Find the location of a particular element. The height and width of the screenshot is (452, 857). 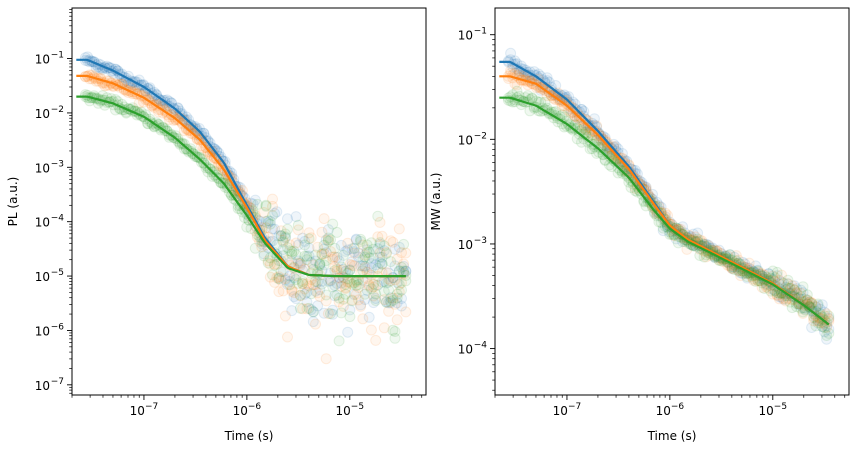

pl-y-tick-label: 10−7 is located at coordinates (49, 385).